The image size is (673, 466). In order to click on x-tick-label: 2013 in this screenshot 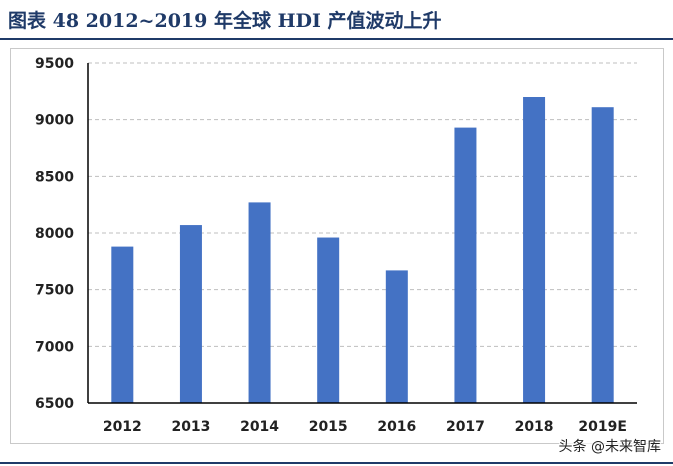, I will do `click(190, 427)`.